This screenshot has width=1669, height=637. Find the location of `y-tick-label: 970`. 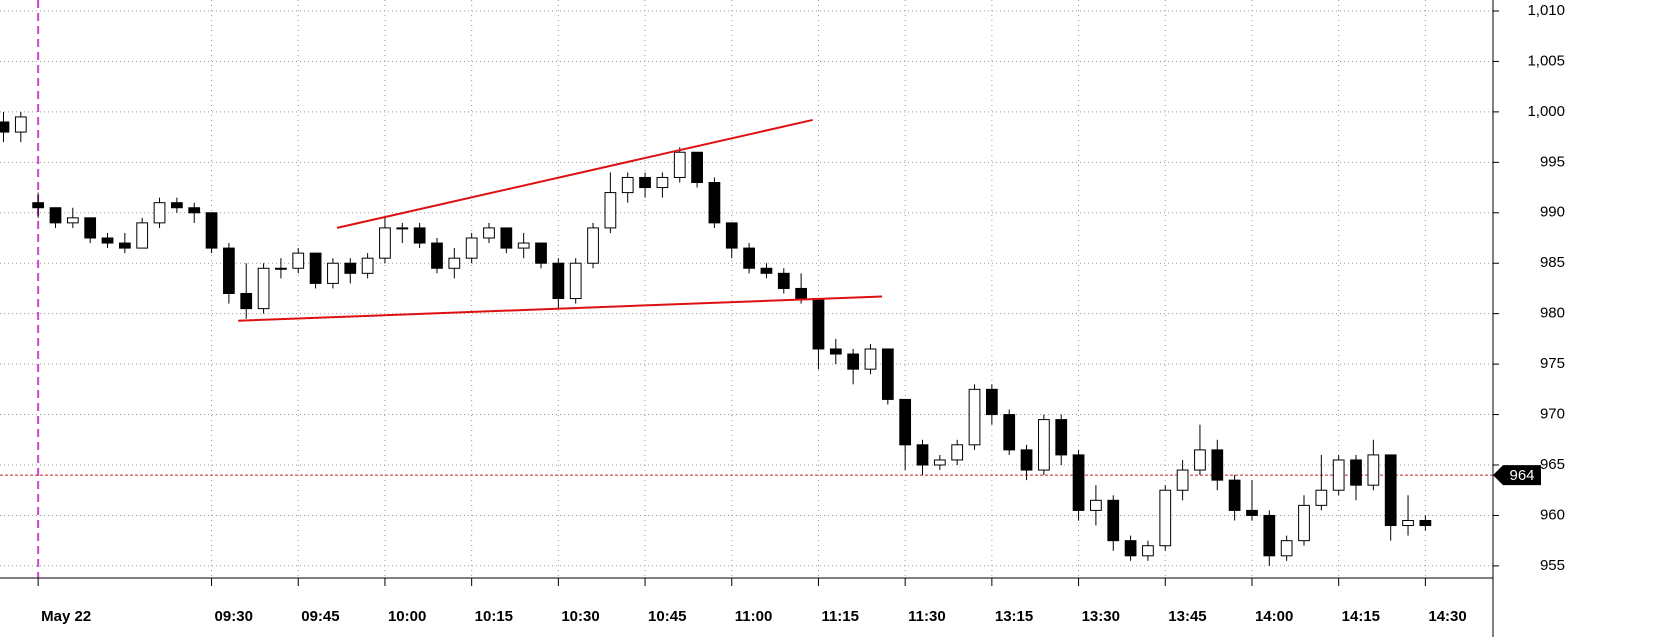

y-tick-label: 970 is located at coordinates (1552, 414).